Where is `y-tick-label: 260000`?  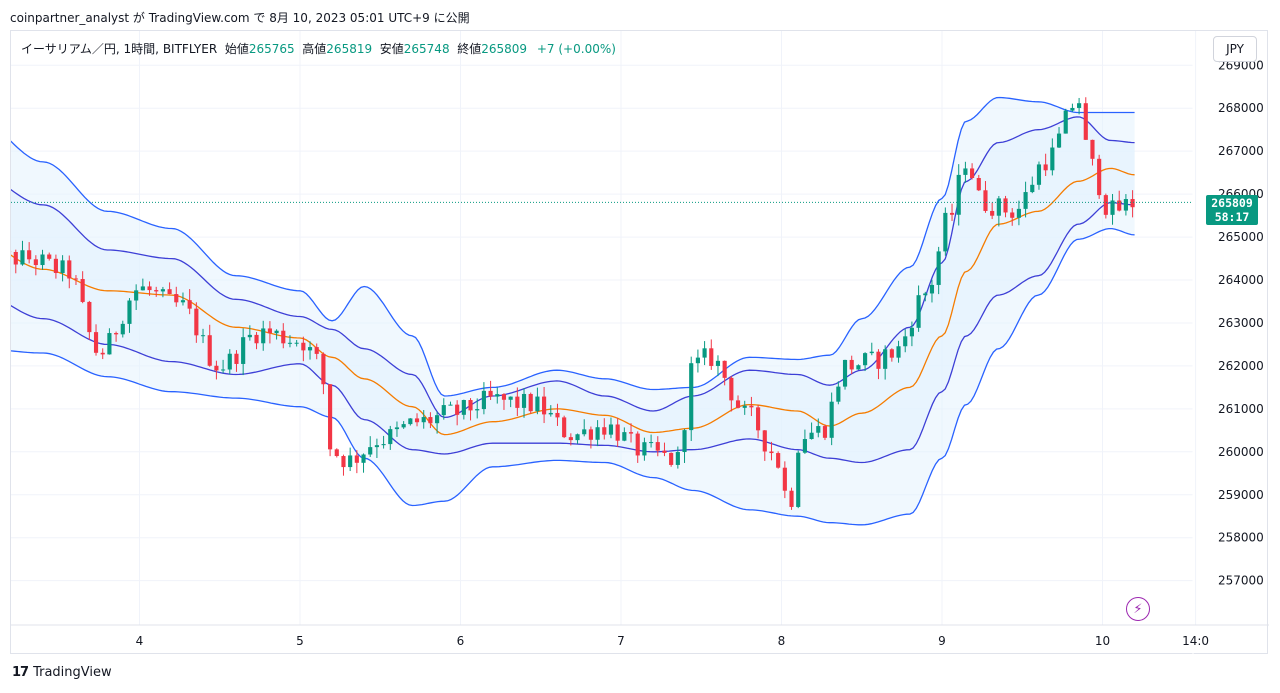 y-tick-label: 260000 is located at coordinates (1241, 452).